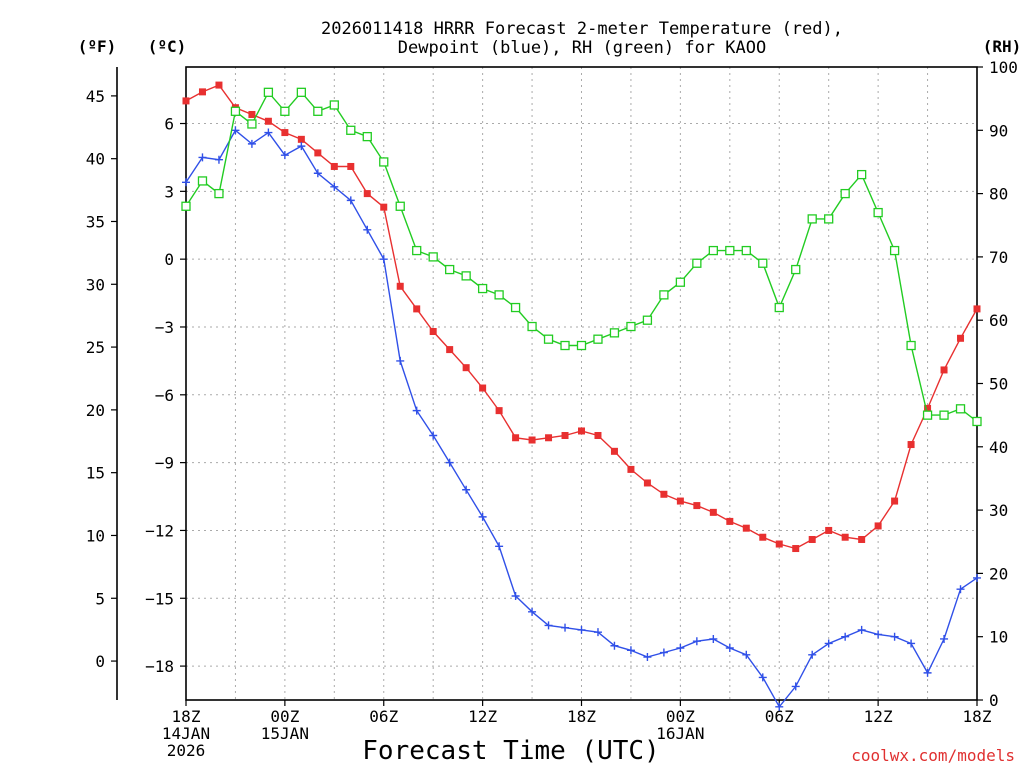 The image size is (1024, 768). What do you see at coordinates (383, 716) in the screenshot?
I see `x-tick-label: 06Z` at bounding box center [383, 716].